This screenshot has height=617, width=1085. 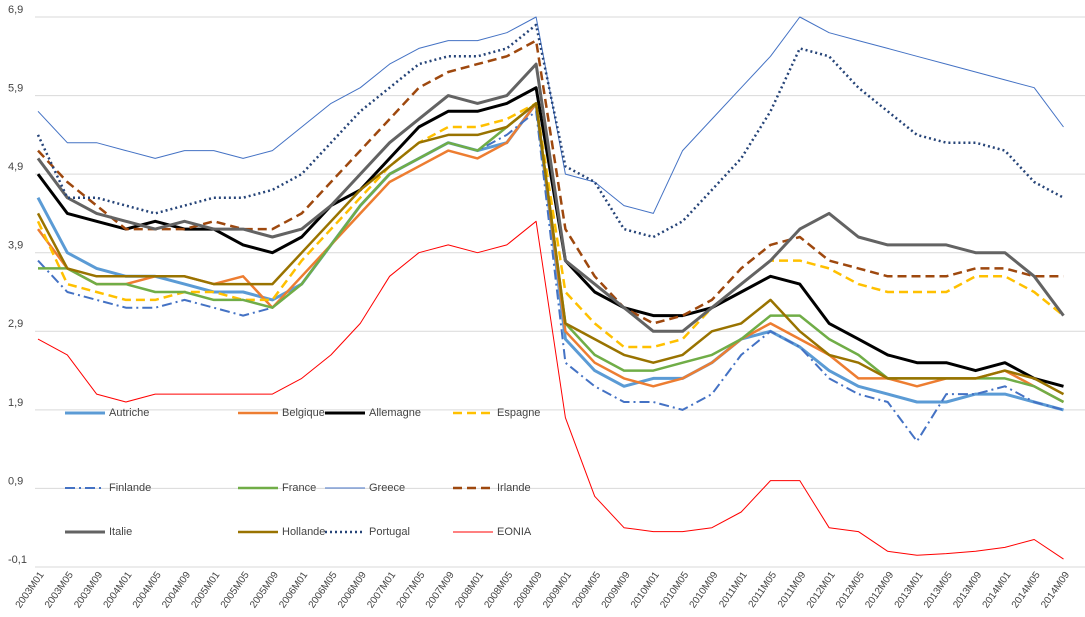 I want to click on y-tick-label: 4,9, so click(x=15, y=167).